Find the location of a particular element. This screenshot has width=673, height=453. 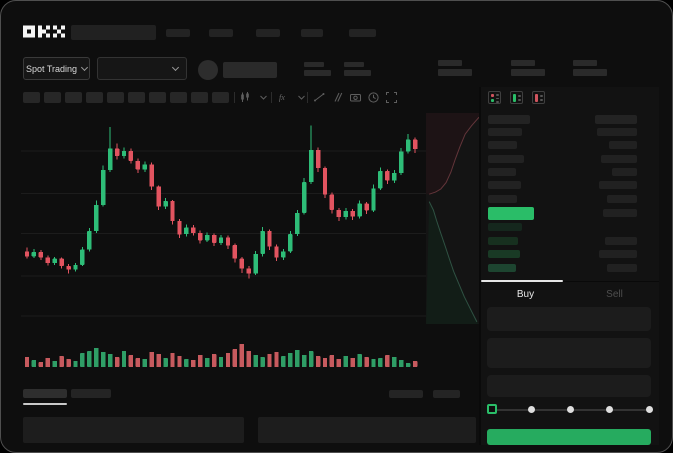

combined-book-icon is located at coordinates (494, 97).